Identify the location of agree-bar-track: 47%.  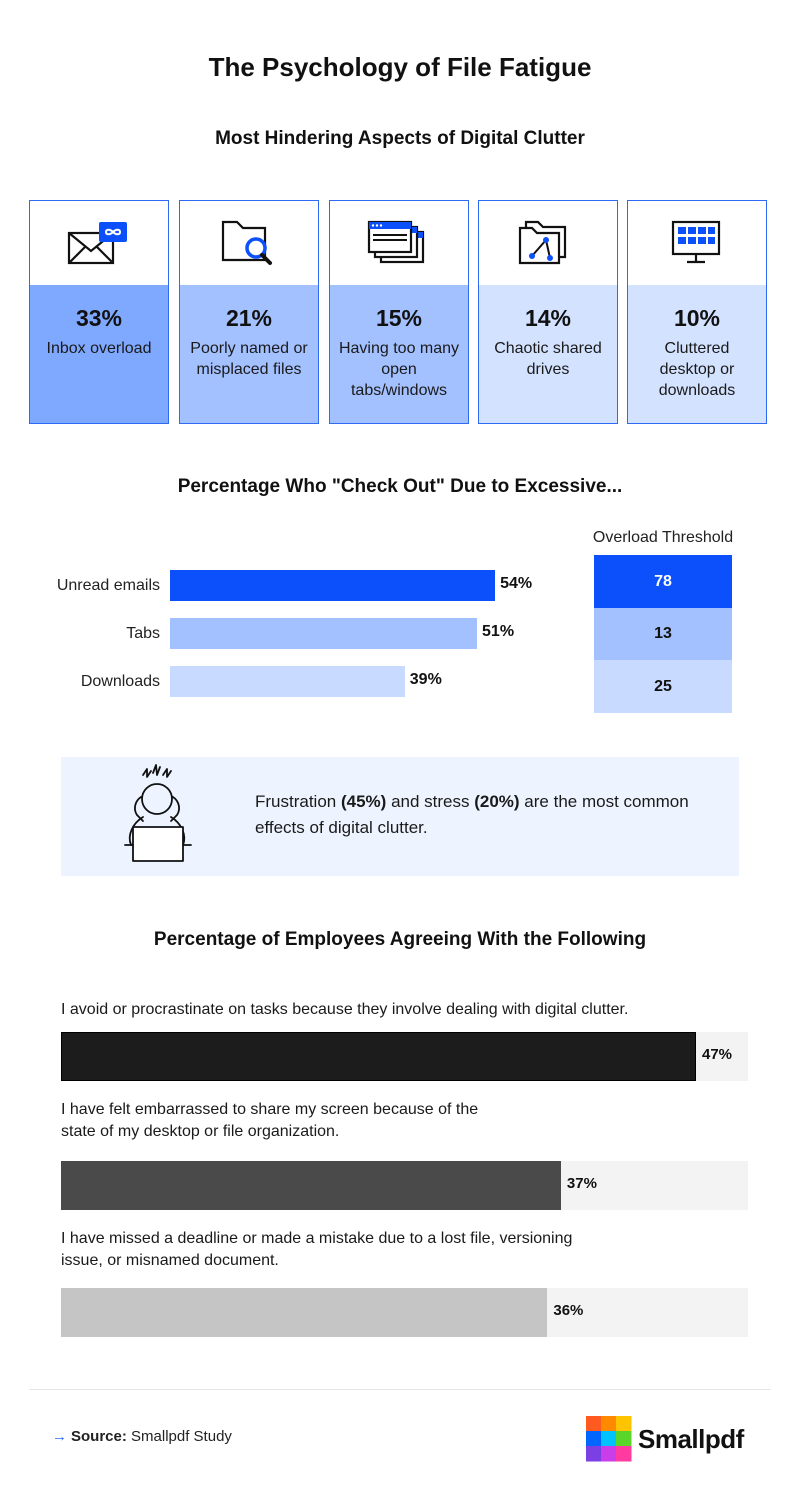
(404, 1056).